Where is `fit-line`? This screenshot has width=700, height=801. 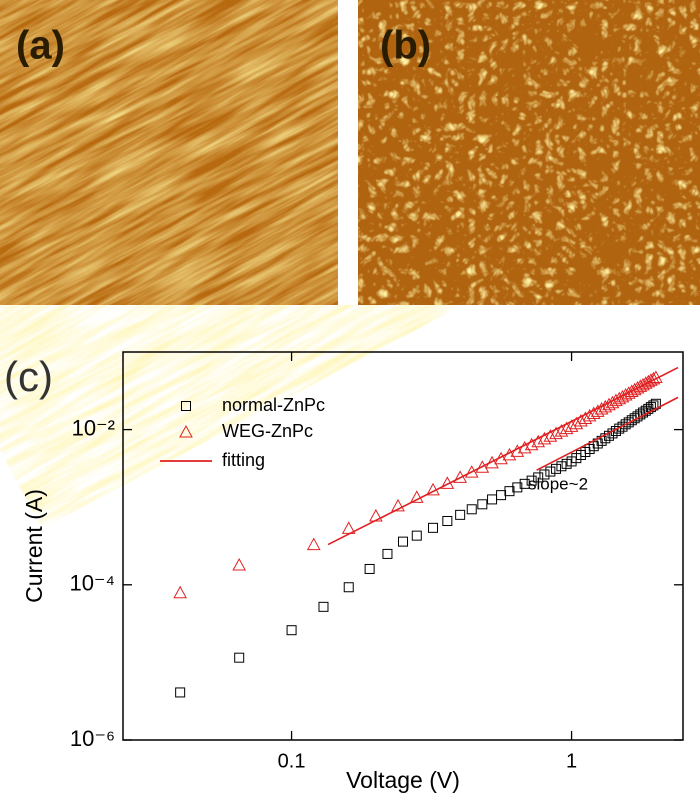 fit-line is located at coordinates (503, 456).